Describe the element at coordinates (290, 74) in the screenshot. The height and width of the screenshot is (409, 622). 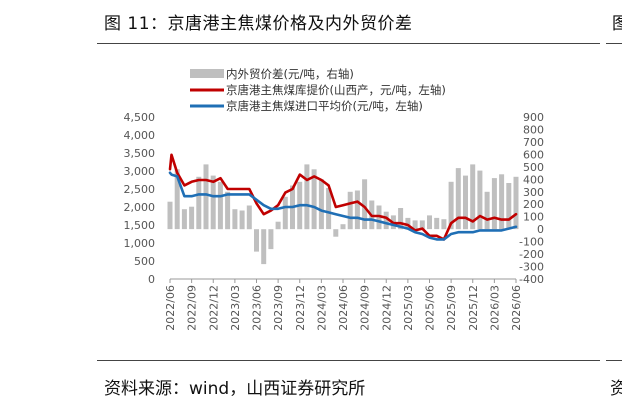
I see `legend-label: 内外贸价差(元/吨，右轴)` at that location.